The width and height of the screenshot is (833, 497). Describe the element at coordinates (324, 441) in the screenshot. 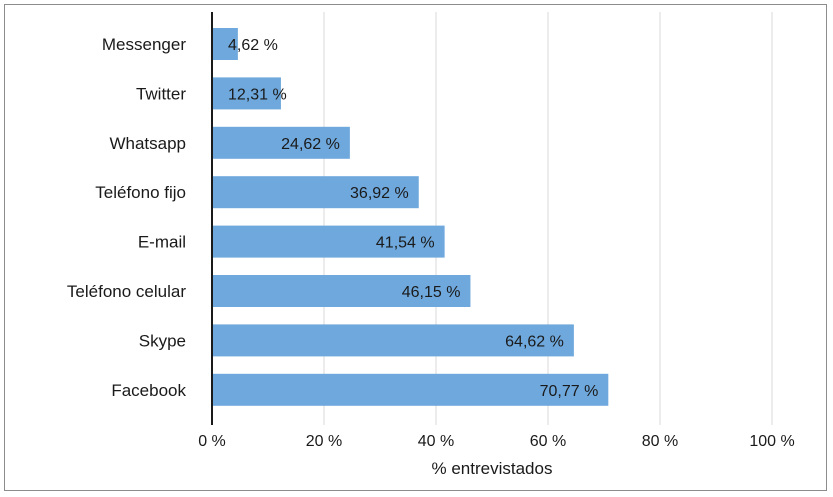

I see `x-tick-label: 20 %` at that location.